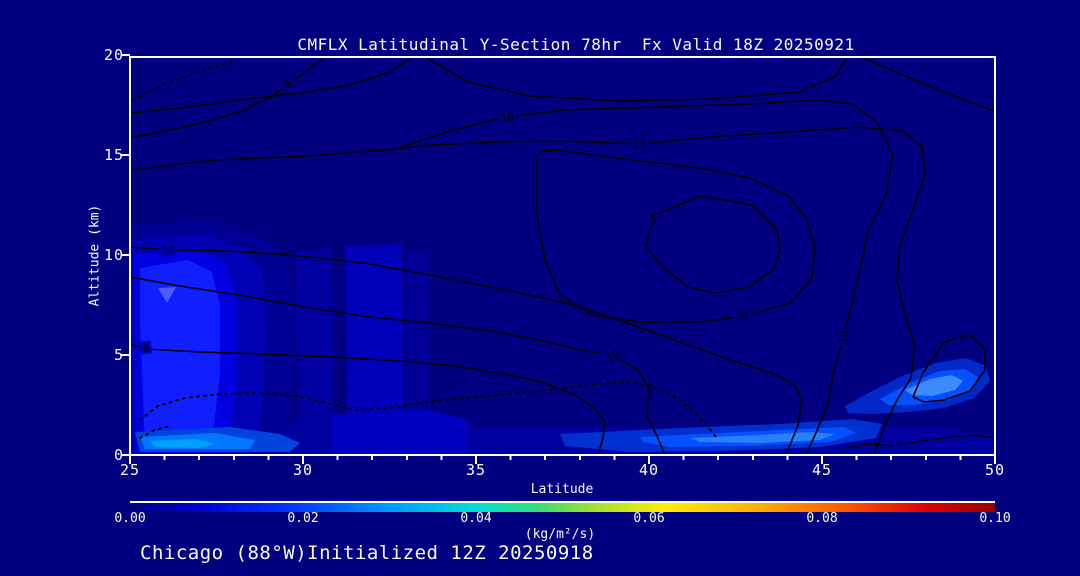 The width and height of the screenshot is (1080, 576). What do you see at coordinates (995, 518) in the screenshot?
I see `colorbar-tick-label: 0.10` at bounding box center [995, 518].